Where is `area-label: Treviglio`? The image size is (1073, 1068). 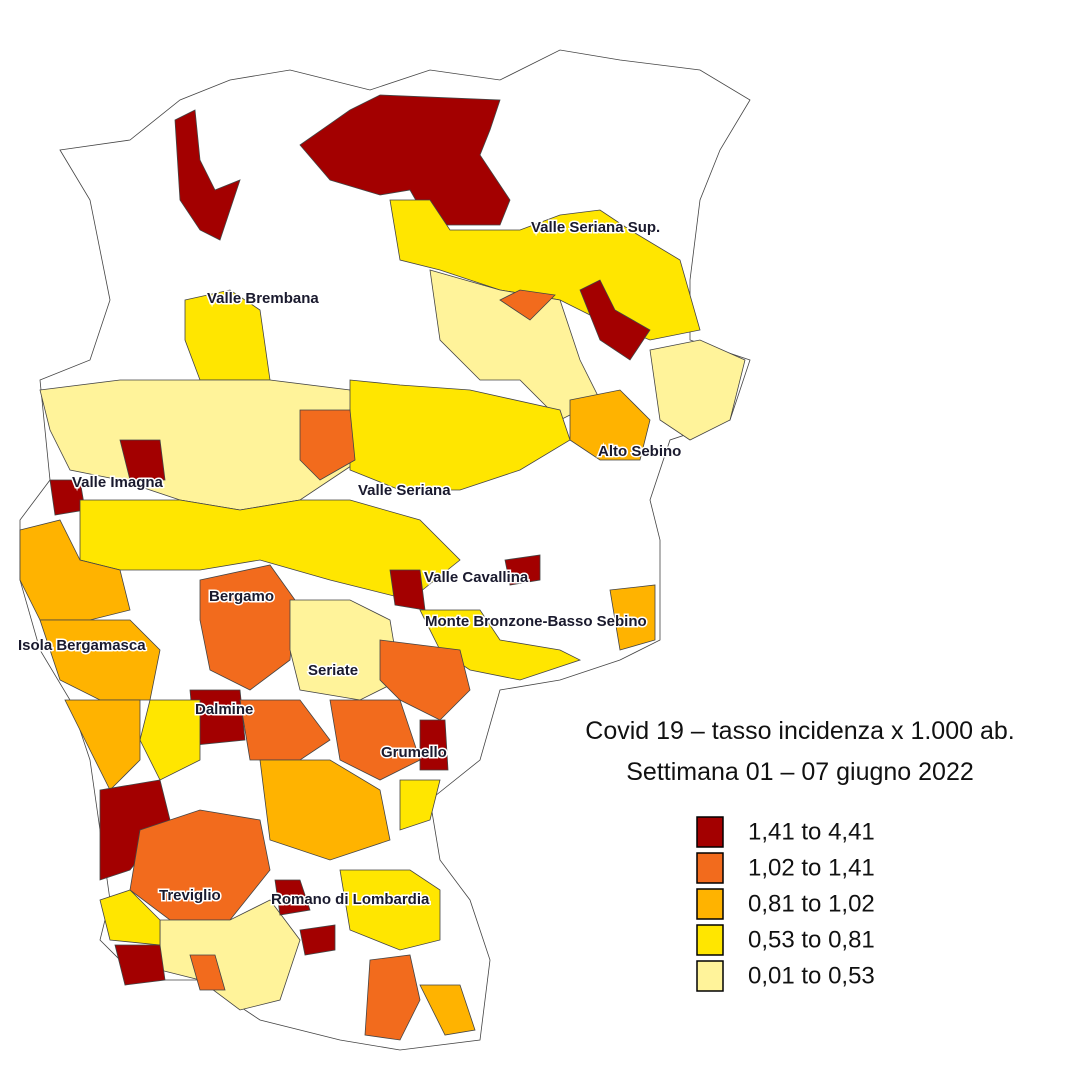
area-label: Treviglio is located at coordinates (190, 895).